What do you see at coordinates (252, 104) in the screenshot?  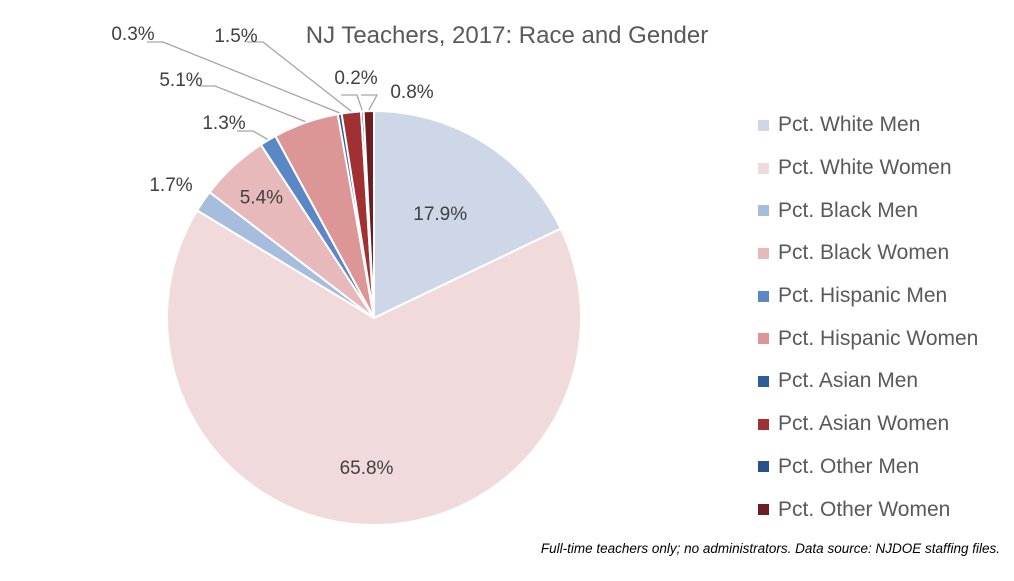 I see `leader-line-hispanic-women` at bounding box center [252, 104].